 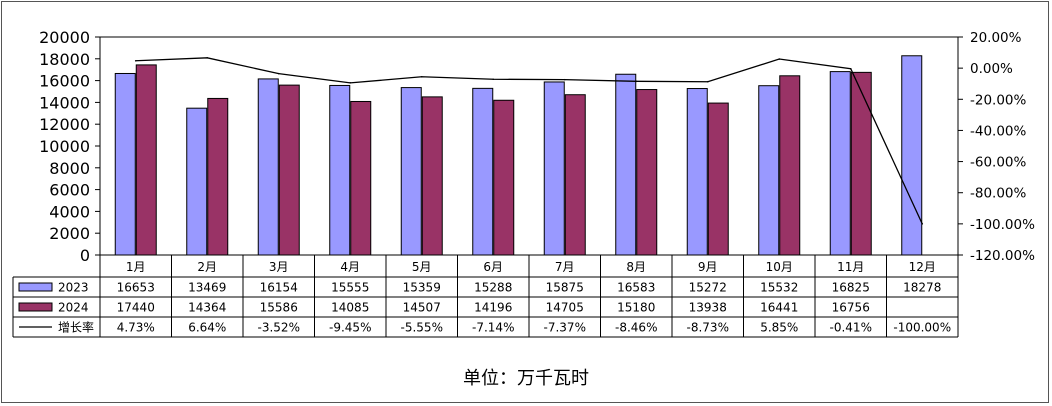 What do you see at coordinates (636, 308) in the screenshot?
I see `data-label: 15180` at bounding box center [636, 308].